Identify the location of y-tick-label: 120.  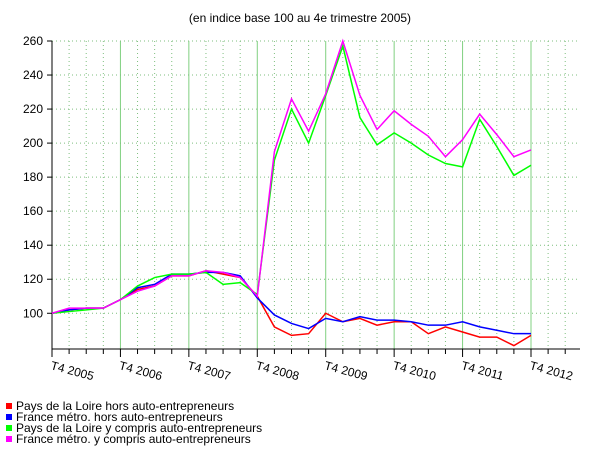
(33, 279).